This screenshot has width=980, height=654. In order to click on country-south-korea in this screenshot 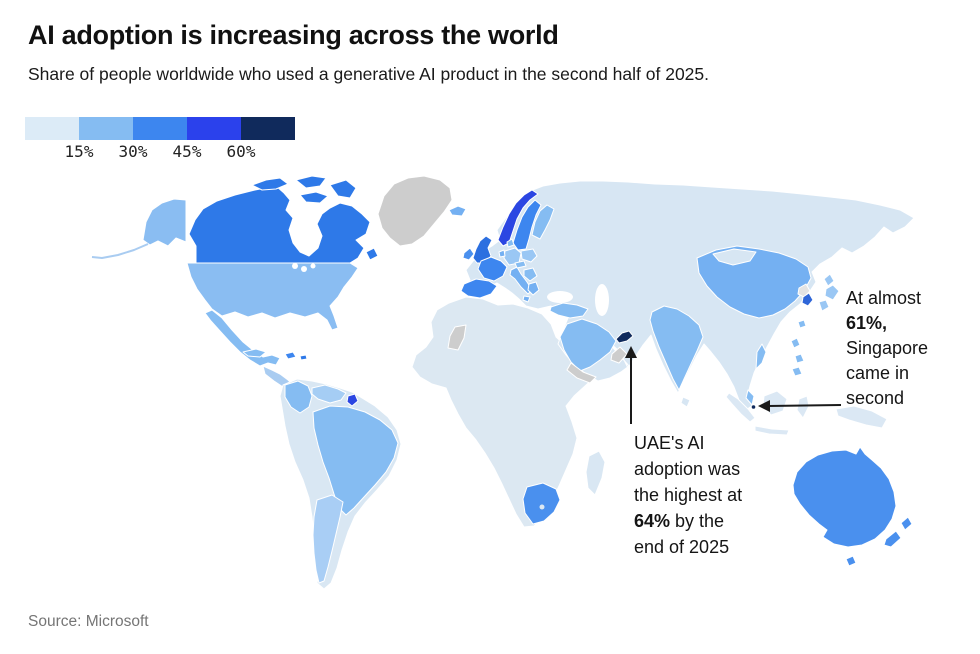, I will do `click(807, 299)`.